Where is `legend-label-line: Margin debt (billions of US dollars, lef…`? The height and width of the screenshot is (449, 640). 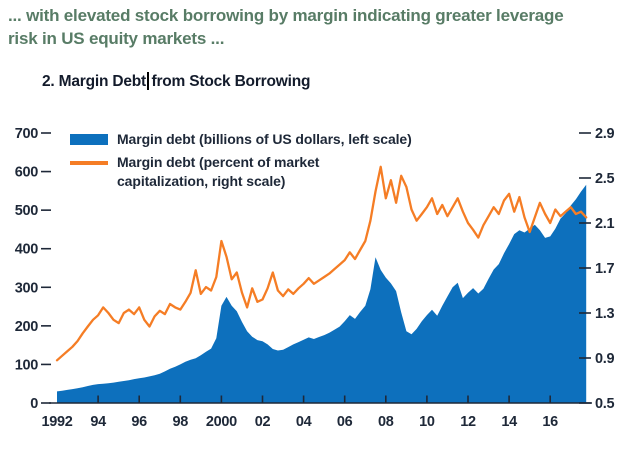 legend-label-line: Margin debt (billions of US dollars, lef… is located at coordinates (264, 139).